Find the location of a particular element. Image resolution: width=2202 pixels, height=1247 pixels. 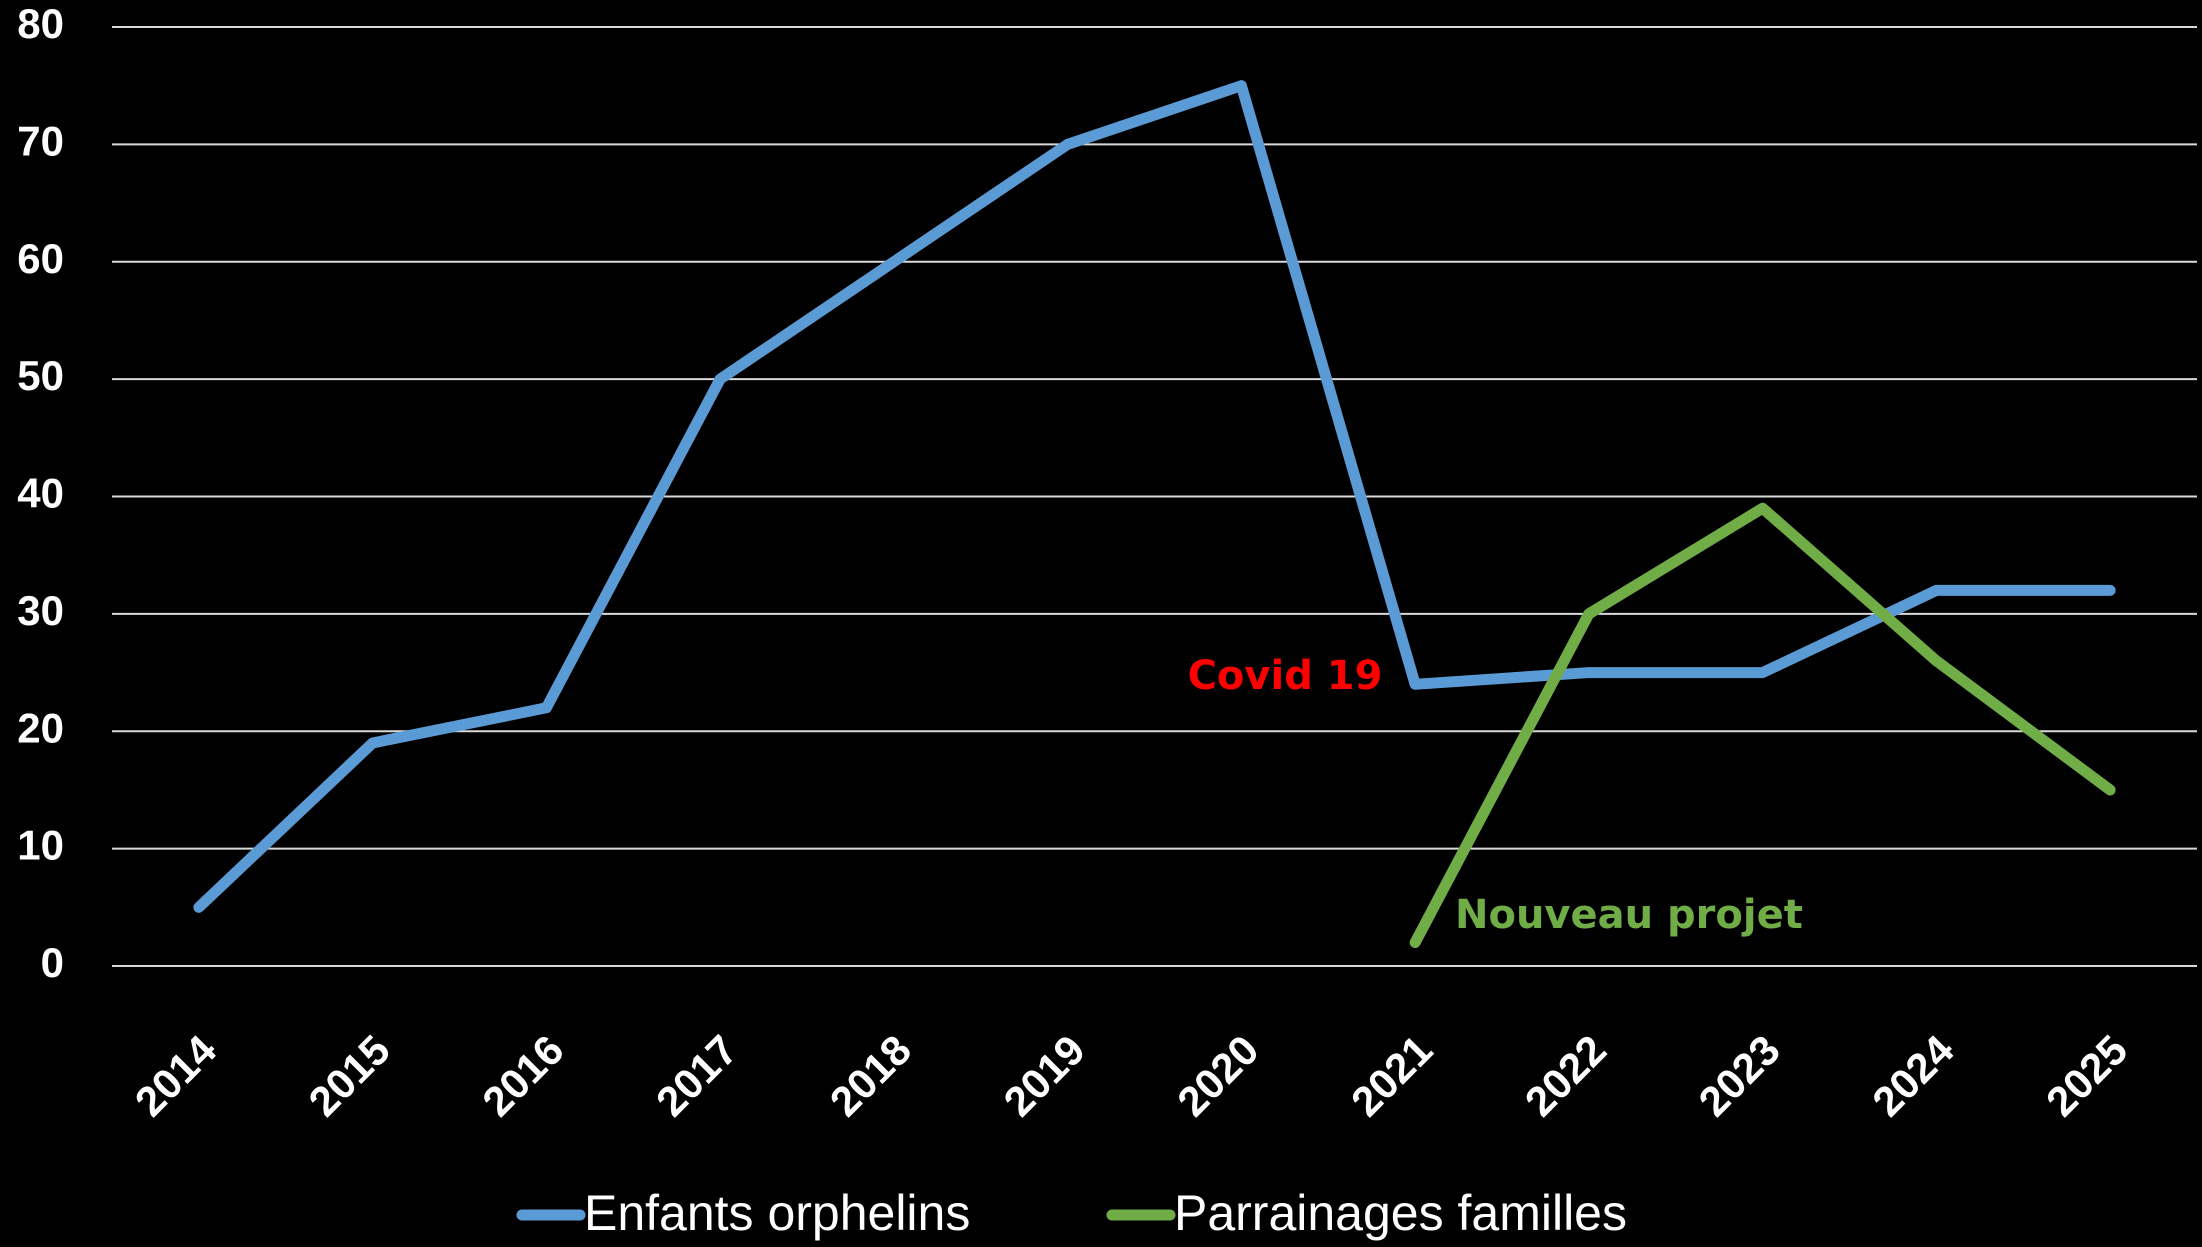

x-tick-label: 2014 is located at coordinates (176, 1076).